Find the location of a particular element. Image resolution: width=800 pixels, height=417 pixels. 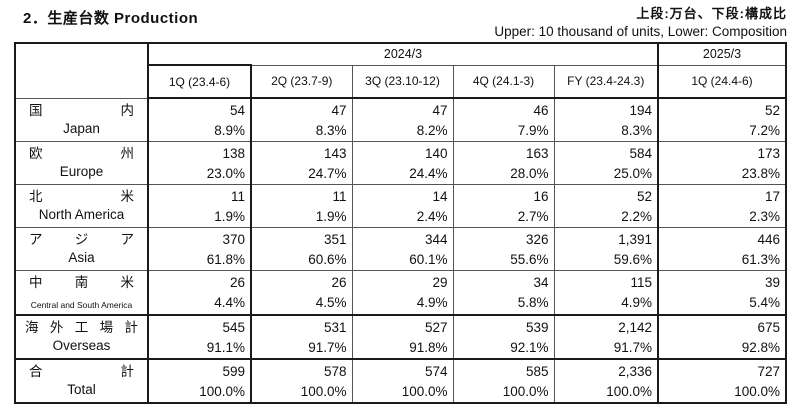

ratio-value: 55.6% is located at coordinates (529, 259).